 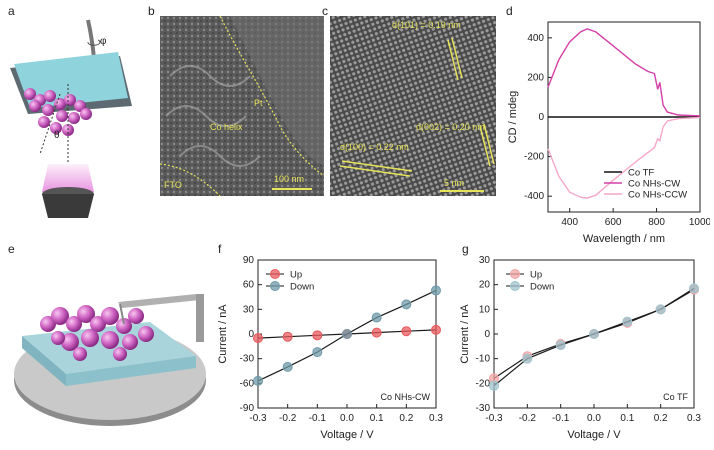 I want to click on sem-fto-label: FTO, so click(x=173, y=185).